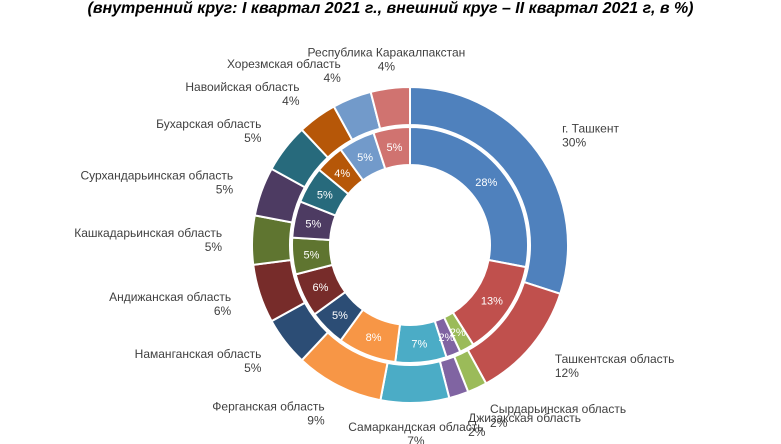 The width and height of the screenshot is (781, 444). What do you see at coordinates (223, 311) in the screenshot?
I see `outer-label-value: 6%` at bounding box center [223, 311].